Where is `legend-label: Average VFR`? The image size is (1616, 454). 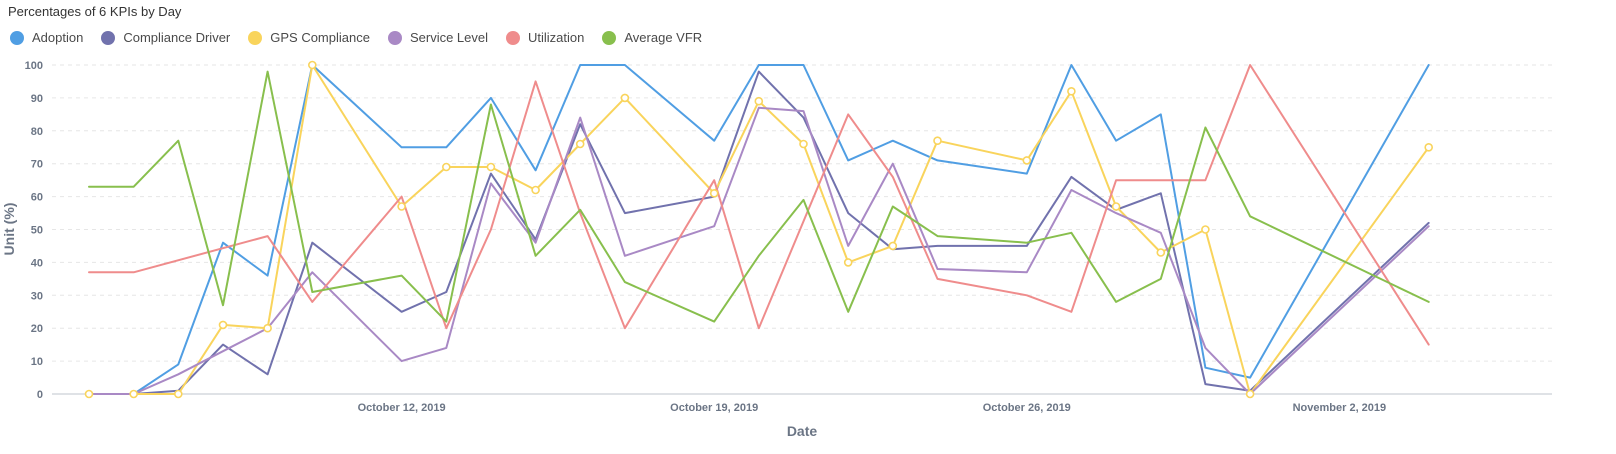 legend-label: Average VFR is located at coordinates (663, 37).